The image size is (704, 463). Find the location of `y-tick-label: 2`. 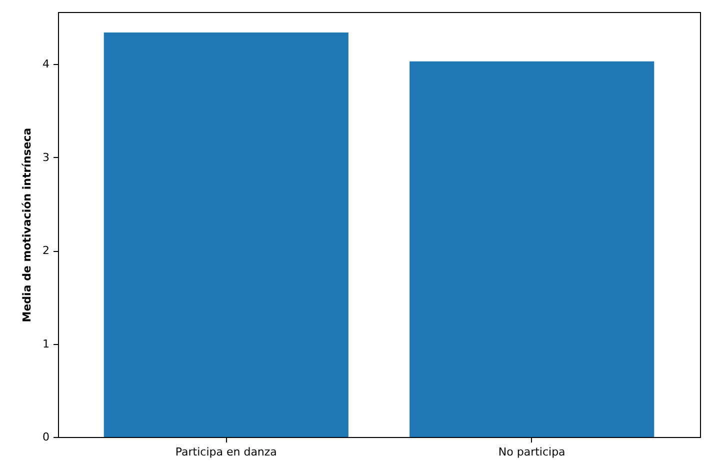

y-tick-label: 2 is located at coordinates (46, 251).